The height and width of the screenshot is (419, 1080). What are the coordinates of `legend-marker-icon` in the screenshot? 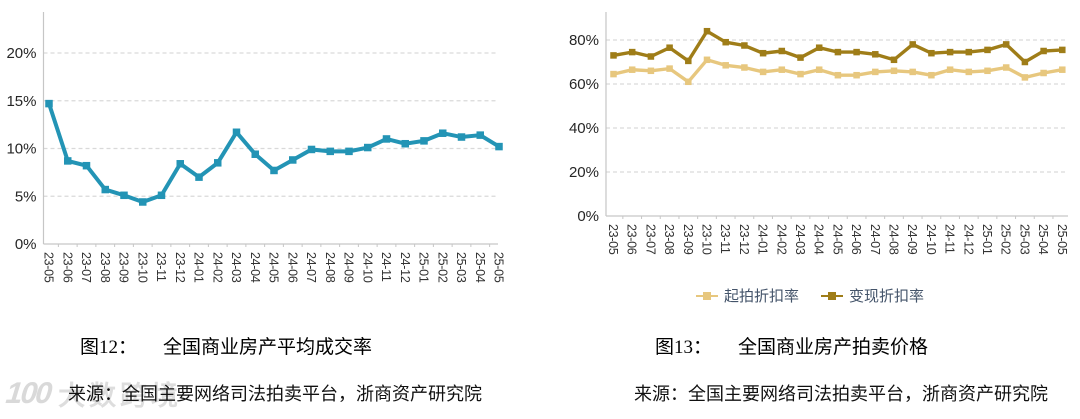 It's located at (706, 295).